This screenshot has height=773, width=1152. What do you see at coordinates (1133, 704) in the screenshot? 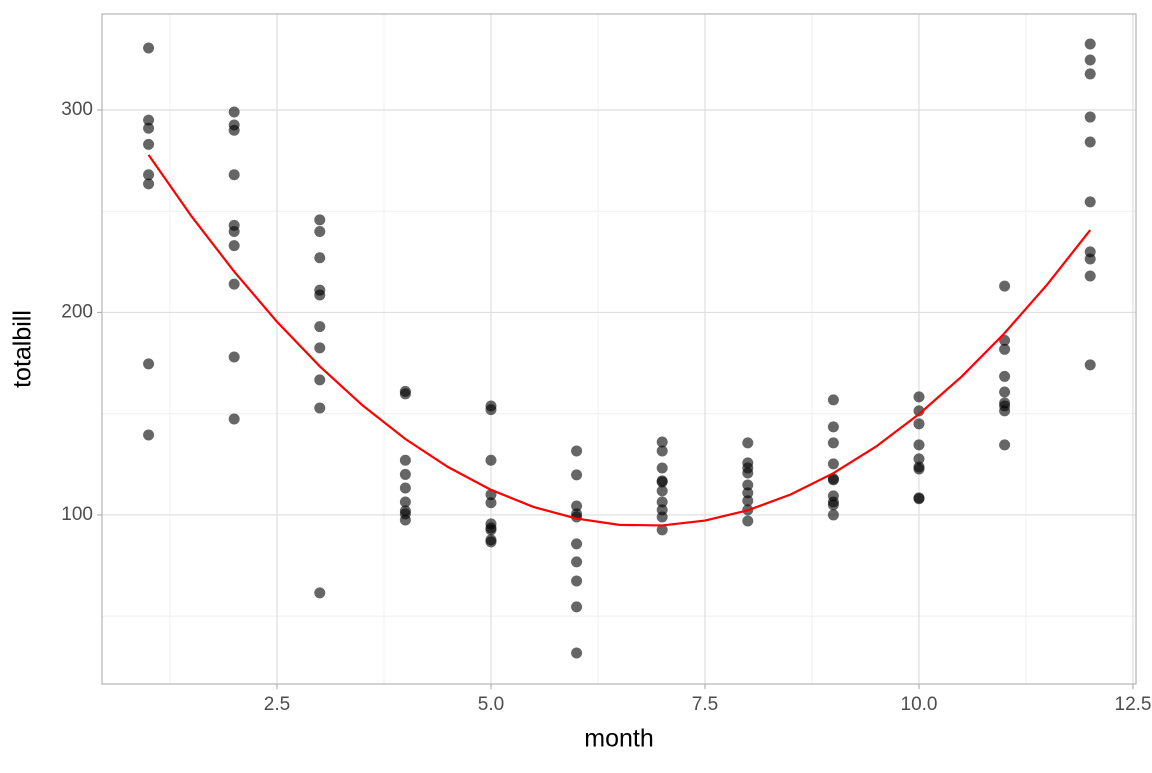
I see `x-tick-label: 12.5` at bounding box center [1133, 704].